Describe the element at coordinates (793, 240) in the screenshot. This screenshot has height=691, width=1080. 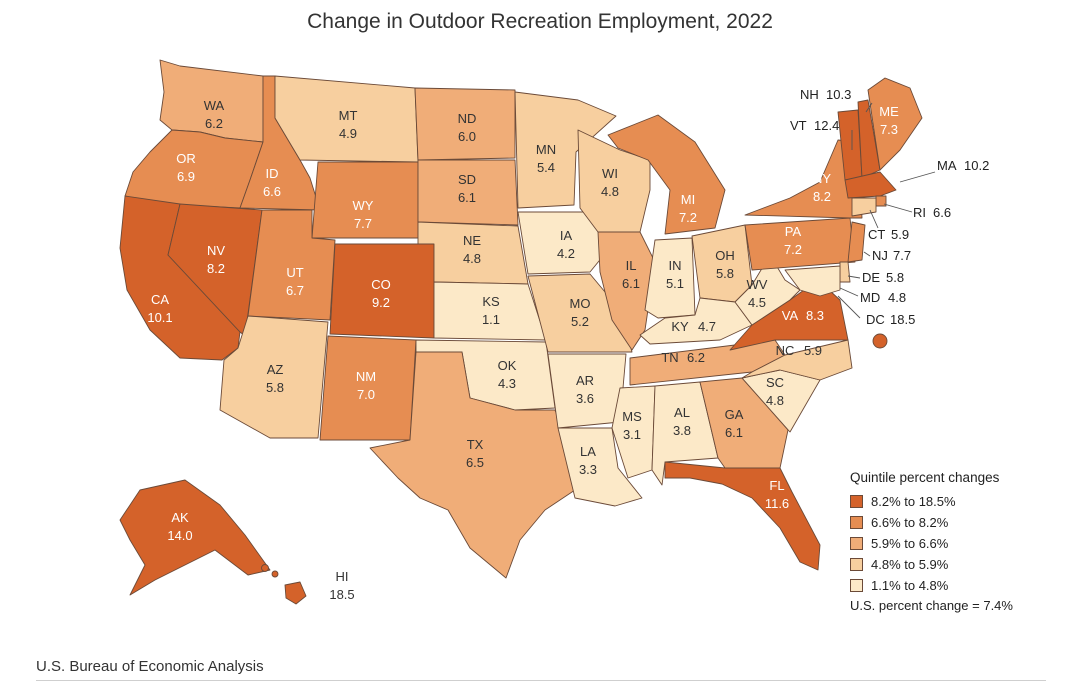
I see `state-label-pa: PA 7.2` at that location.